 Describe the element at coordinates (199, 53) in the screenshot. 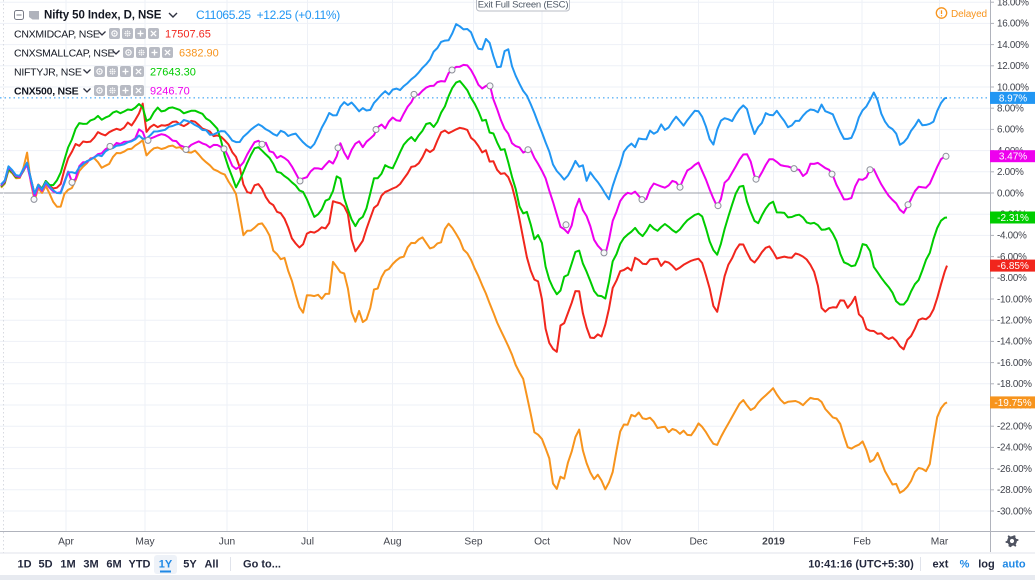

I see `svg-text: 6382.90` at that location.